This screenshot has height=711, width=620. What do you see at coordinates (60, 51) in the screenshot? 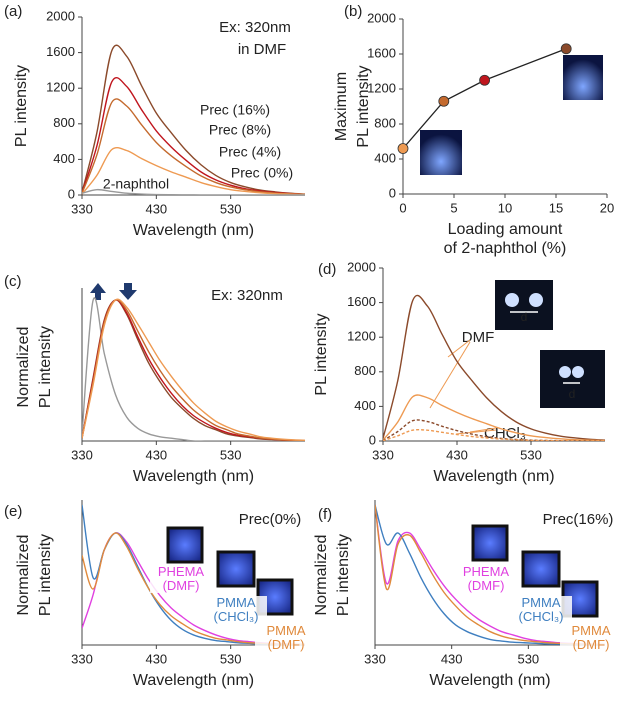
I see `y-tick-label: 1600` at bounding box center [60, 51].